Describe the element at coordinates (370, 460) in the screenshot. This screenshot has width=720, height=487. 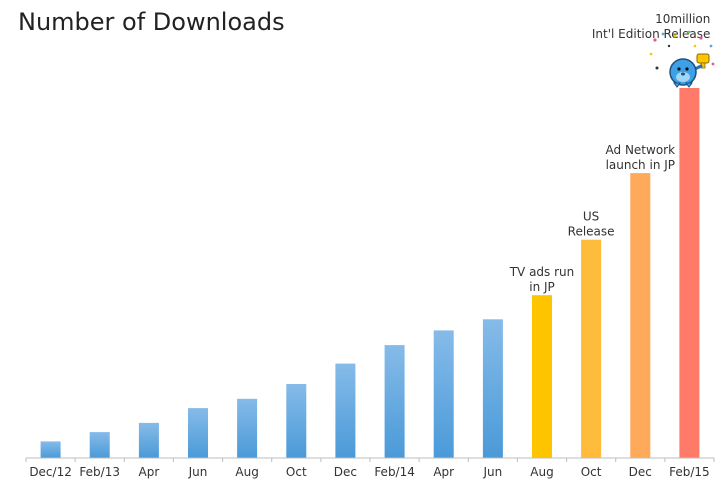
I see `ticks-layer` at that location.